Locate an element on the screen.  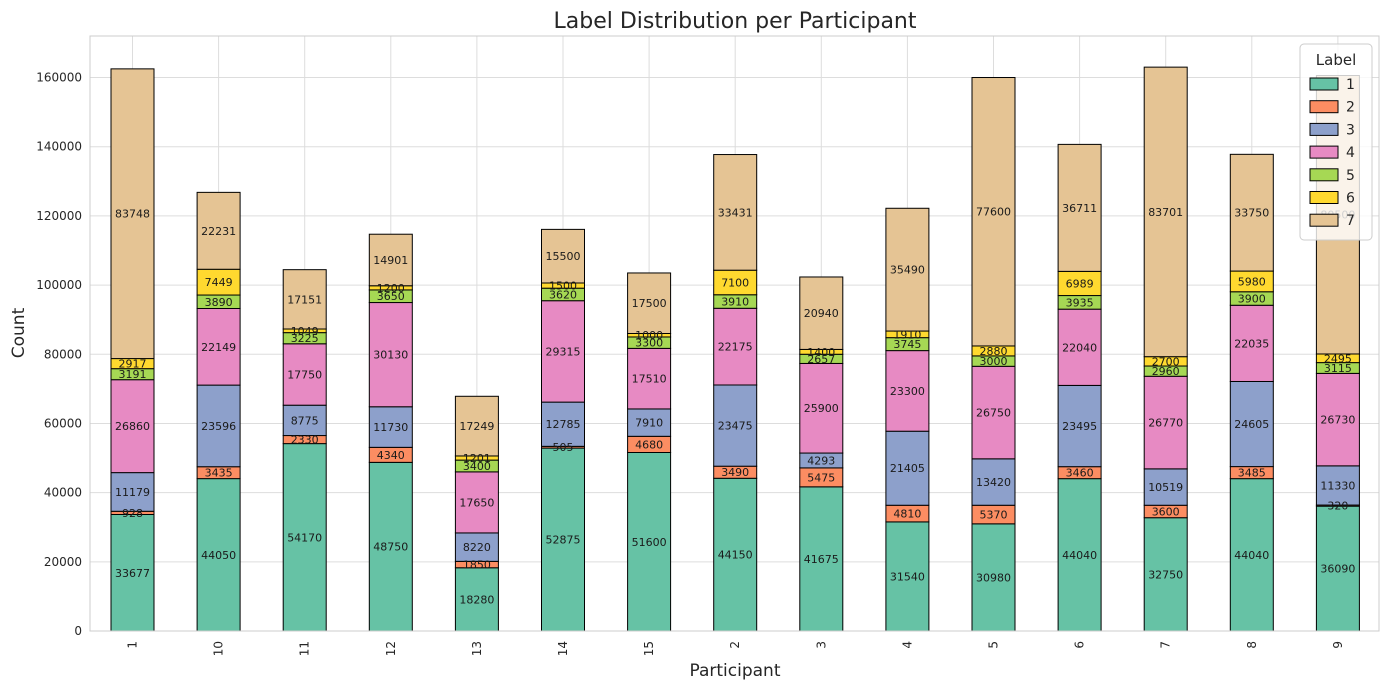
segment-value-label: 2700 is located at coordinates (1166, 361).